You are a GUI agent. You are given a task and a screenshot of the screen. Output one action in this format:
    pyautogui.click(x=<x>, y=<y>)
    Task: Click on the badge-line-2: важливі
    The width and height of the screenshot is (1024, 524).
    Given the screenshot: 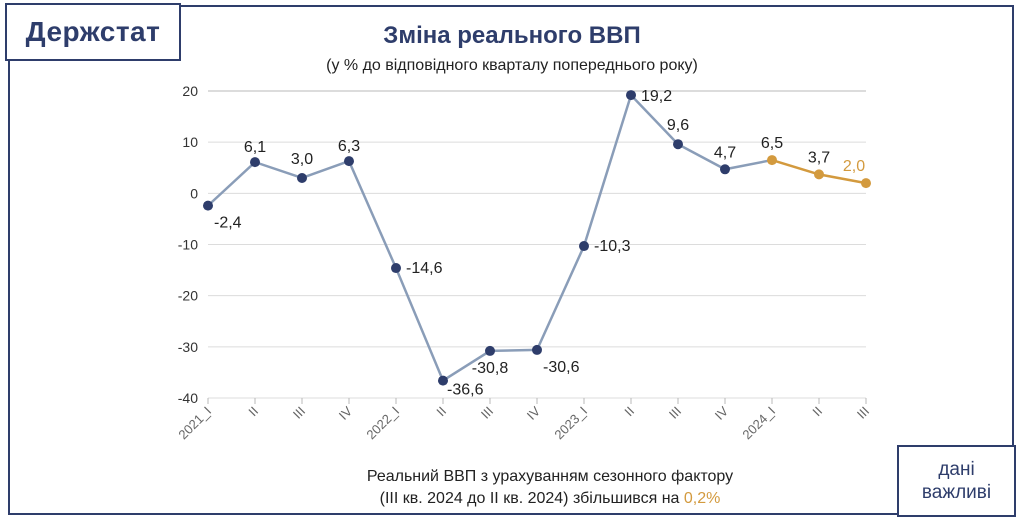 What is the action you would take?
    pyautogui.click(x=956, y=492)
    